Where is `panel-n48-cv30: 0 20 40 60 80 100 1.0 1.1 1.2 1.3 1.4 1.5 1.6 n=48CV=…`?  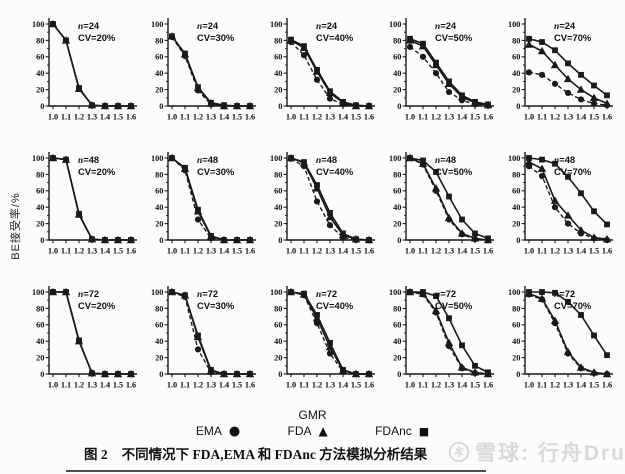
panel-n48-cv30: 0 20 40 60 80 100 1.0 1.1 1.2 1.3 1.4 1.5 1.6 n=48CV=… is located at coordinates (203, 204).